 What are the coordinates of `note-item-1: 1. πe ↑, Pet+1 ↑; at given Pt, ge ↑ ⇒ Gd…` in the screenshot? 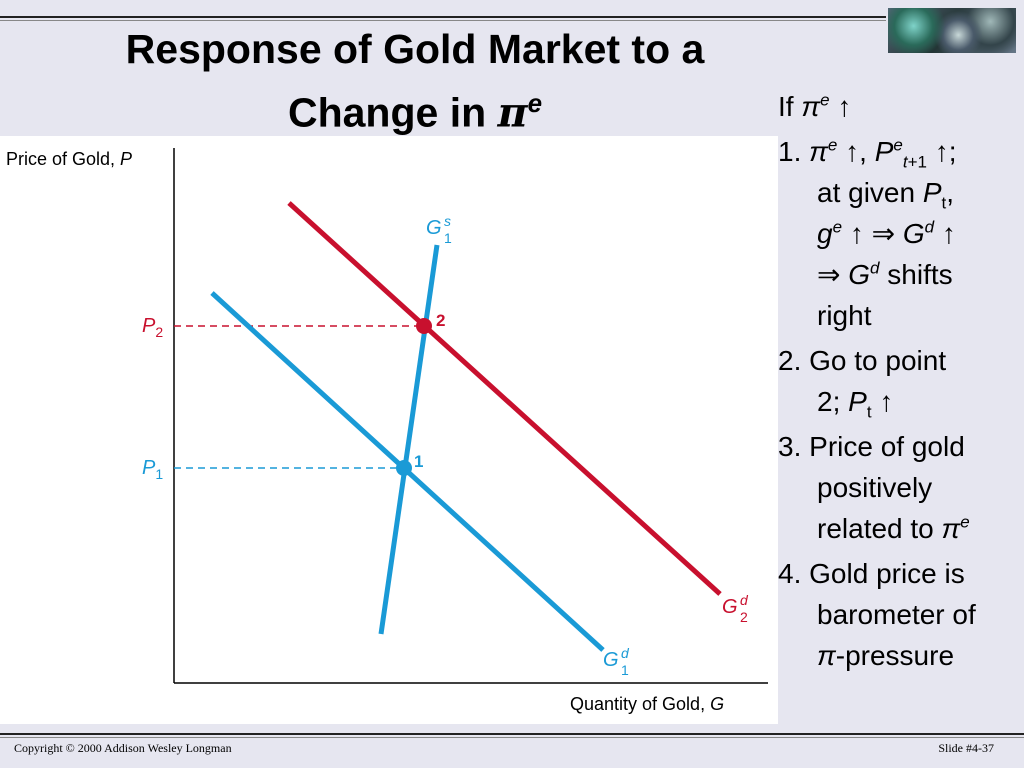 It's located at (867, 233).